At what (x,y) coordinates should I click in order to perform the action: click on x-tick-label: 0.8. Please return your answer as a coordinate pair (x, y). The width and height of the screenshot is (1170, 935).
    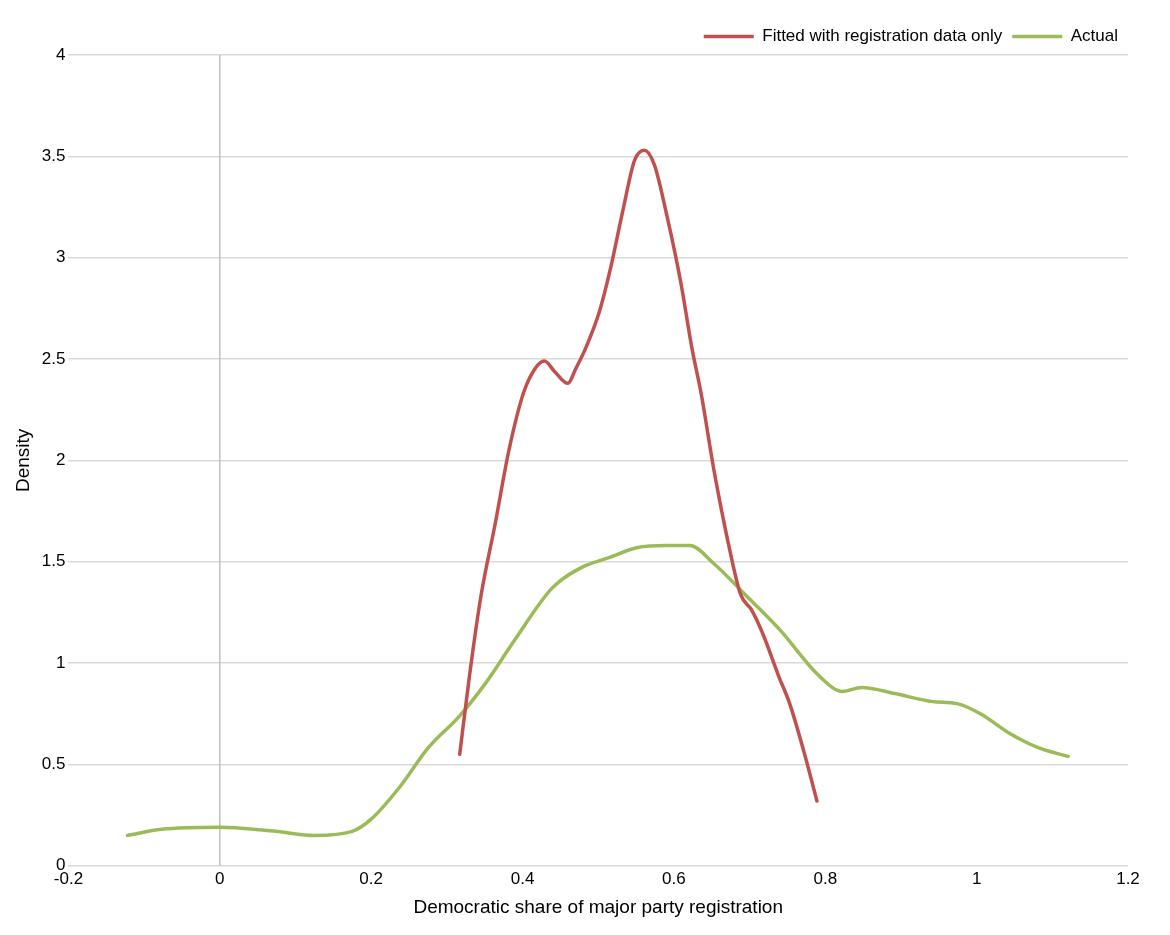
    Looking at the image, I should click on (825, 878).